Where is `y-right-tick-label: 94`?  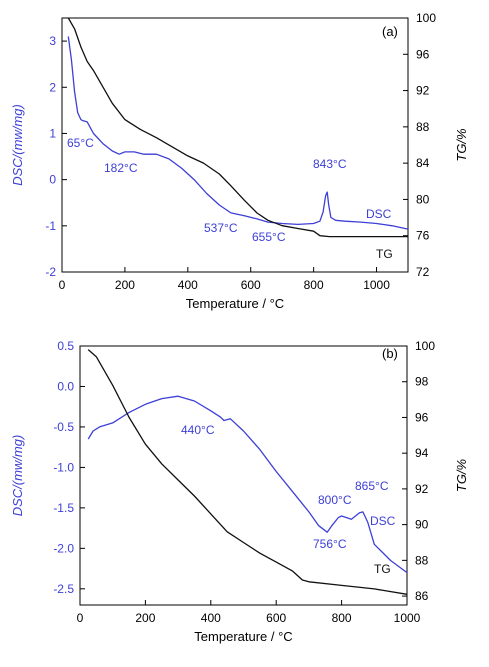 y-right-tick-label: 94 is located at coordinates (422, 453).